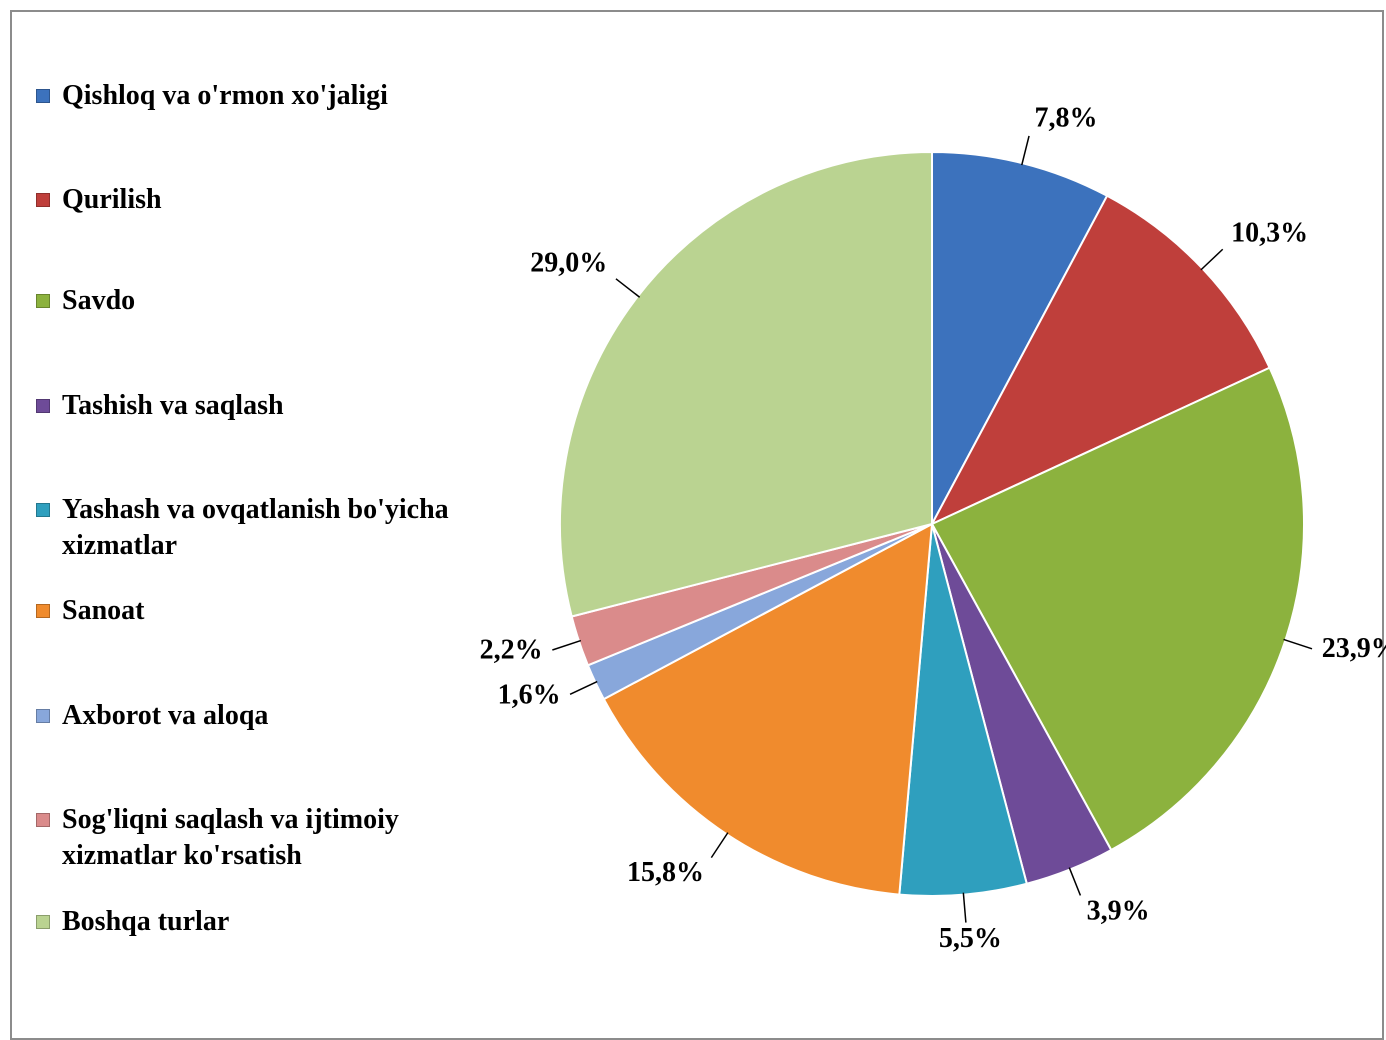 The image size is (1386, 1040). Describe the element at coordinates (970, 938) in the screenshot. I see `data-label: 5,5%` at that location.